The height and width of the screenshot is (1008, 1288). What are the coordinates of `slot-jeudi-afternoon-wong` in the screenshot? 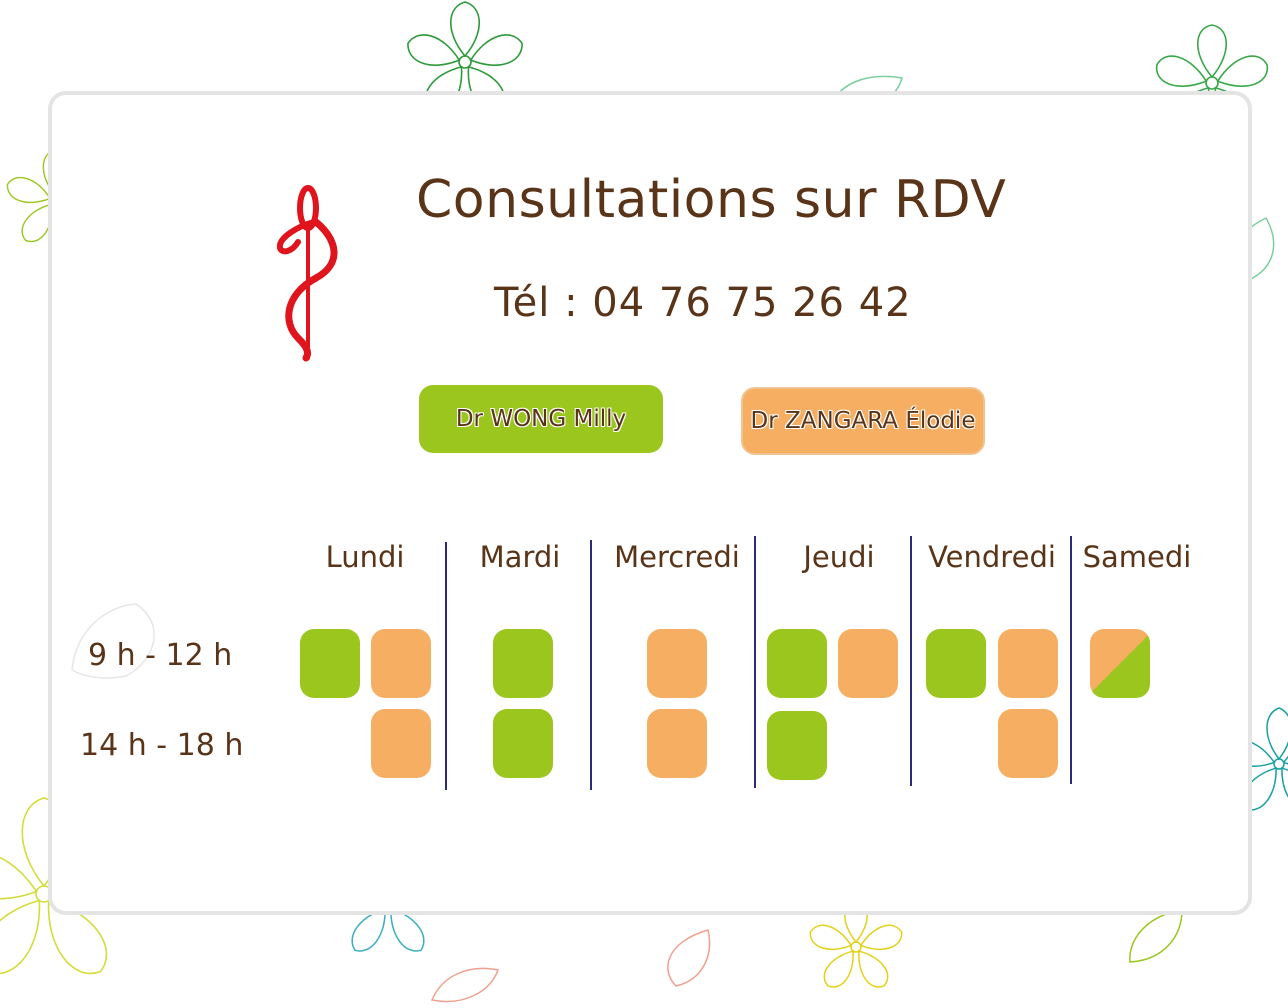 It's located at (797, 745).